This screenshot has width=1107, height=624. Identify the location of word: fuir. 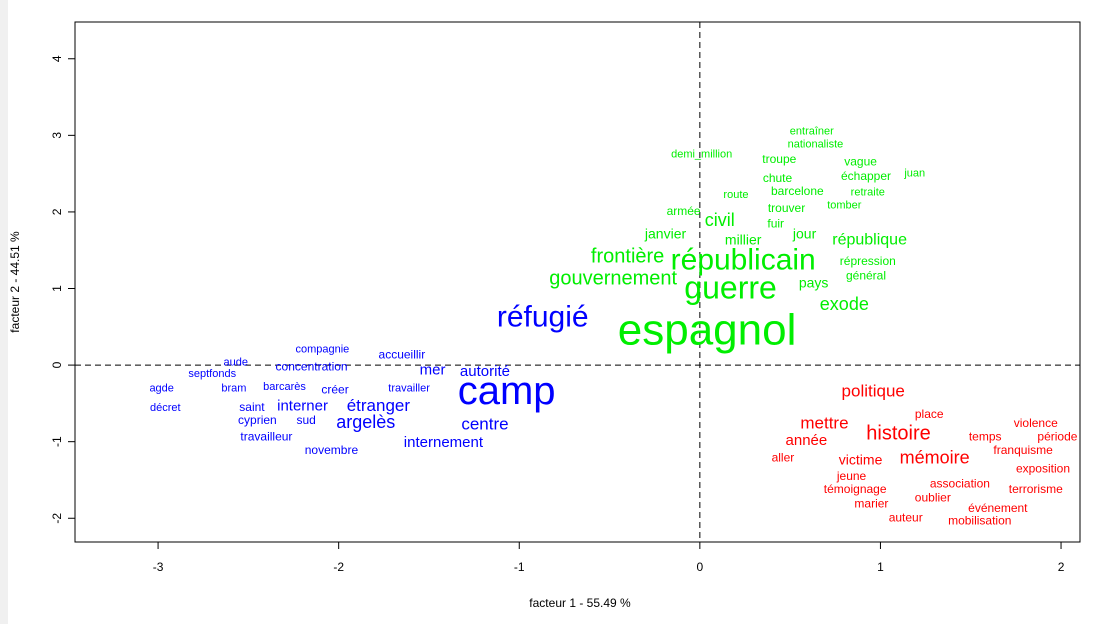
(775, 223).